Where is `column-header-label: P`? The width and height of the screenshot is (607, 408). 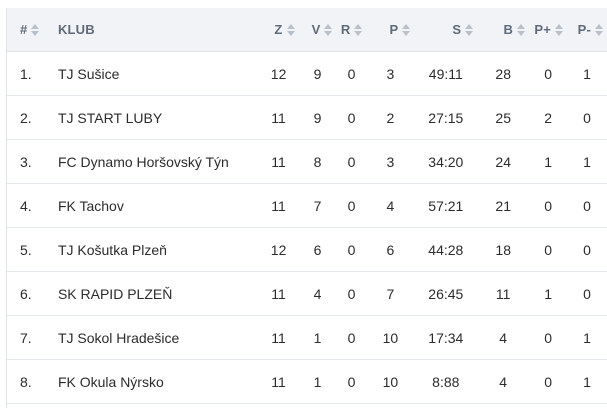 column-header-label: P is located at coordinates (394, 29).